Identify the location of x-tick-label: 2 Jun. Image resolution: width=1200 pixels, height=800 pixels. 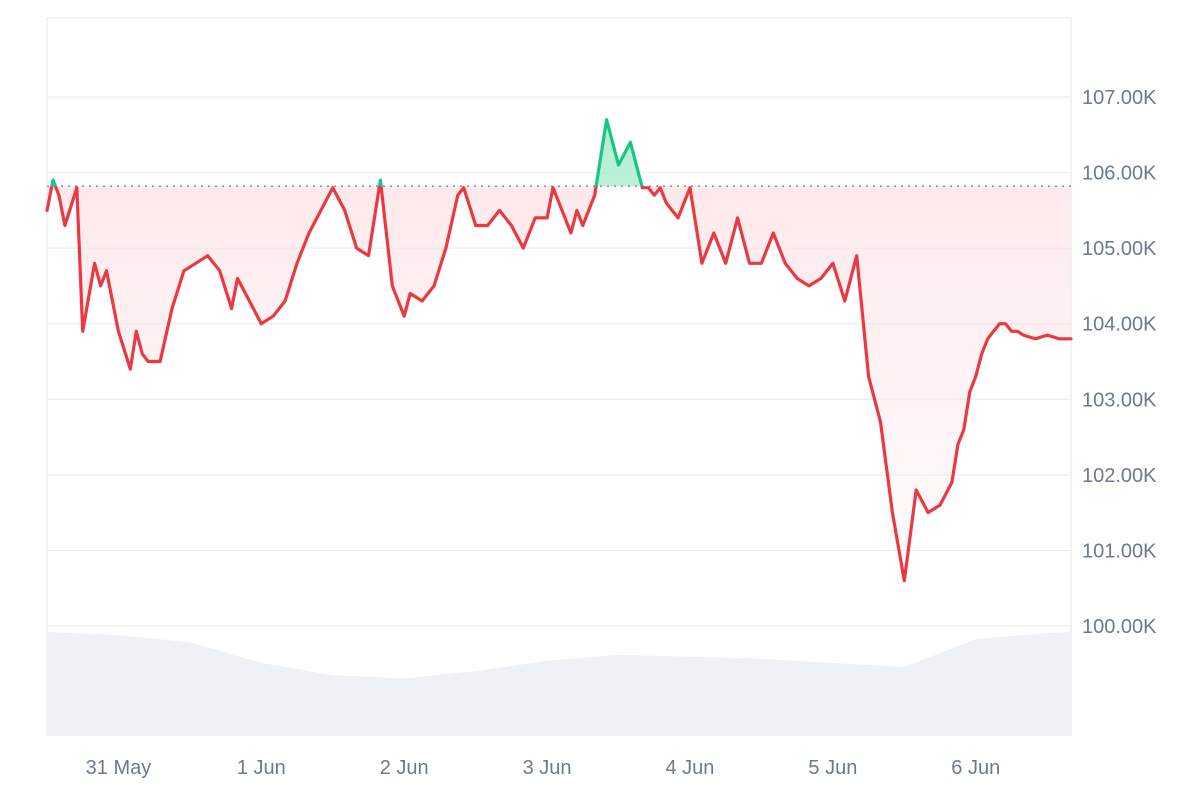
(404, 768).